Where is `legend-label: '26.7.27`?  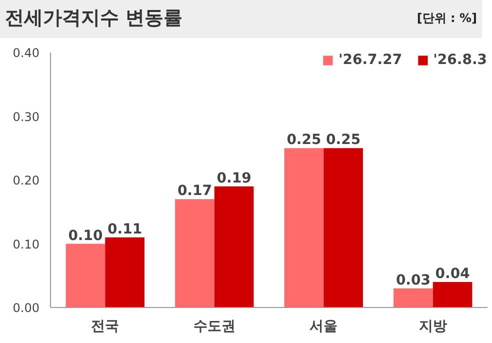 legend-label: '26.7.27 is located at coordinates (370, 60).